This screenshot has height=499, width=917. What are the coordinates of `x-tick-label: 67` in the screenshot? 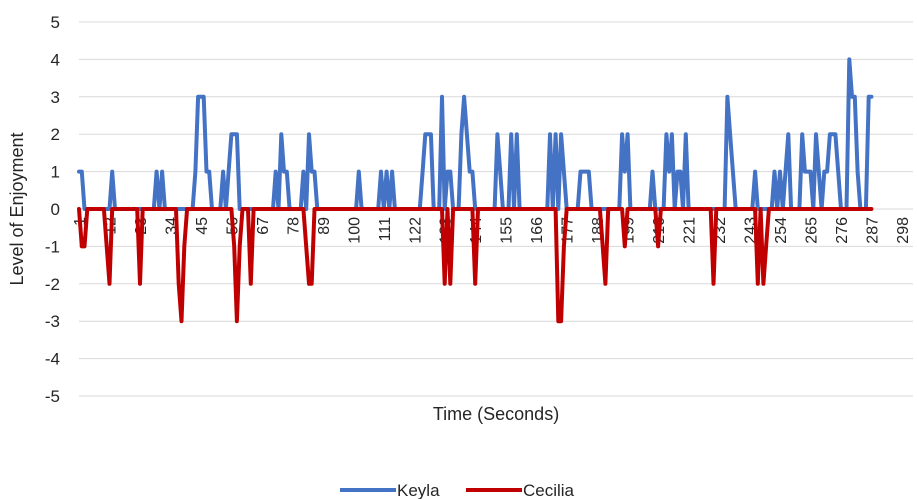 It's located at (263, 226).